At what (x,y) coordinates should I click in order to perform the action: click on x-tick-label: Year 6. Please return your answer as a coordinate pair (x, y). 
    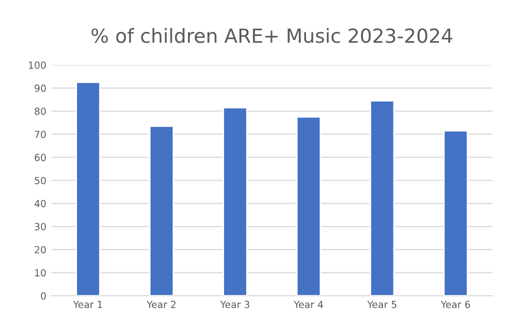
    Looking at the image, I should click on (455, 304).